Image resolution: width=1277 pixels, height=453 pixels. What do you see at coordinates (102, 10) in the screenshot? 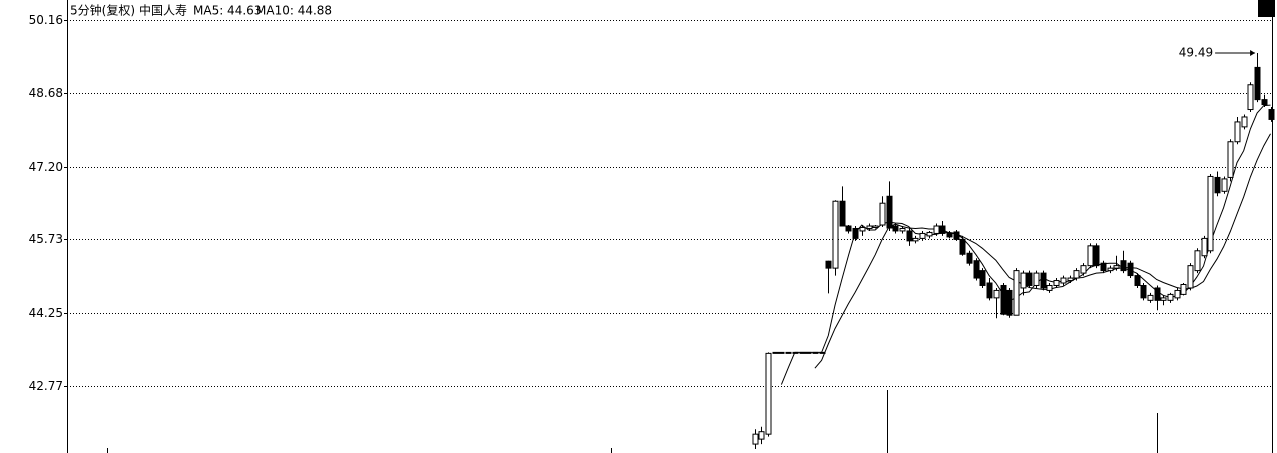
I see `title-period: 5分钟(复权)` at bounding box center [102, 10].